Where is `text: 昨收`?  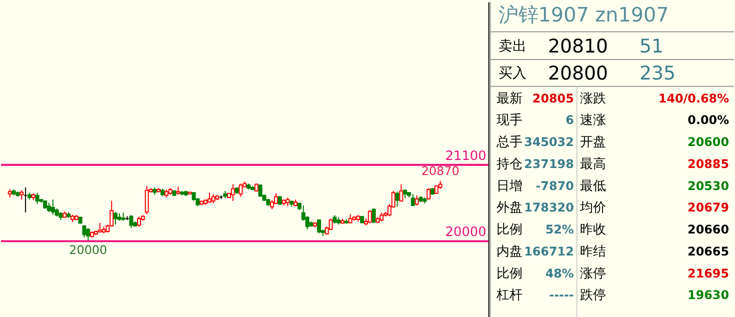 text: 昨收 is located at coordinates (593, 230).